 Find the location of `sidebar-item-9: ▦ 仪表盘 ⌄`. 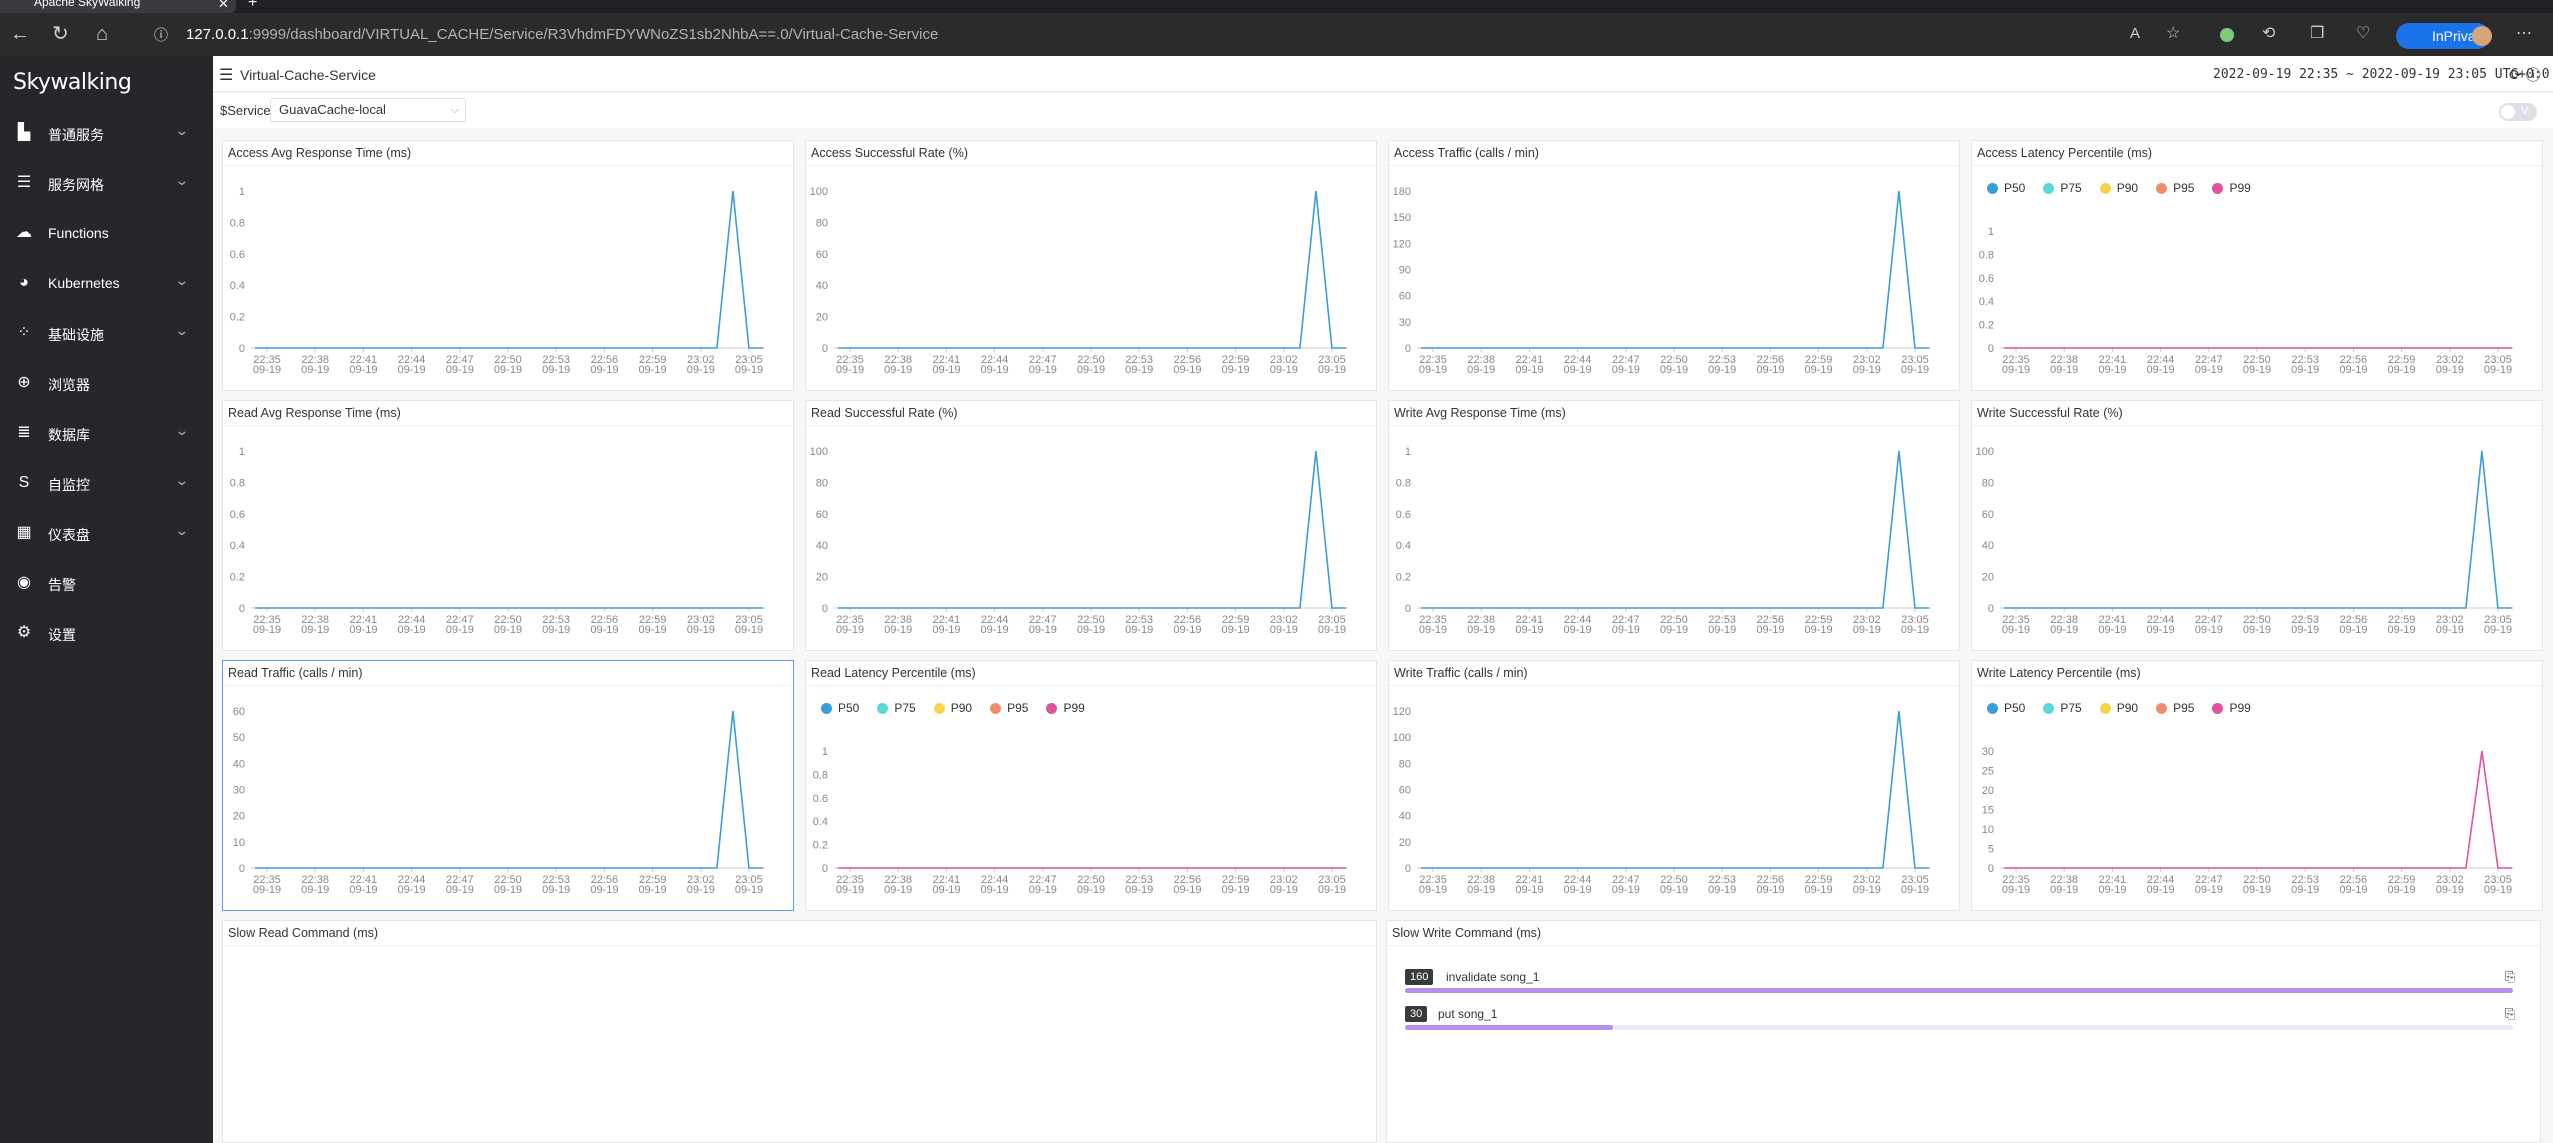

sidebar-item-9: ▦ 仪表盘 ⌄ is located at coordinates (106, 534).